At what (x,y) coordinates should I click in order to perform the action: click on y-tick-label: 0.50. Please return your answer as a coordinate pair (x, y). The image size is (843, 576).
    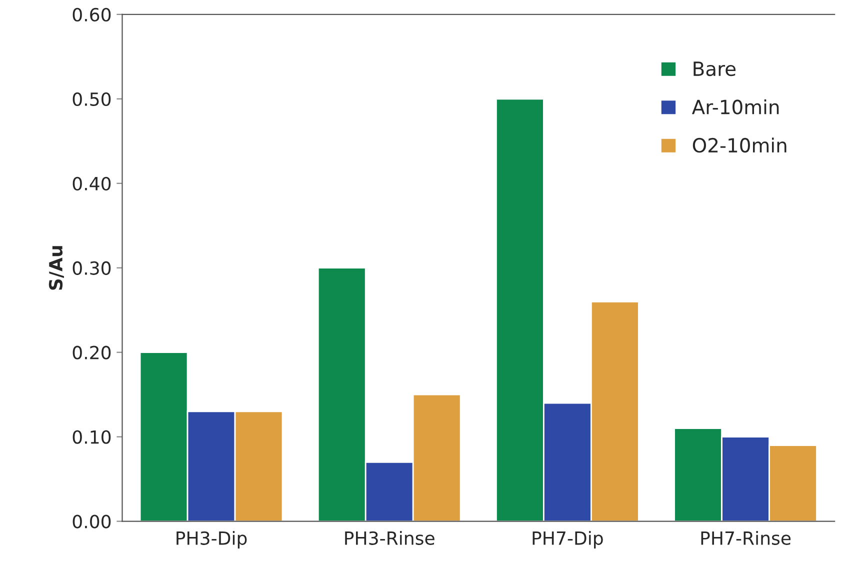
    Looking at the image, I should click on (91, 99).